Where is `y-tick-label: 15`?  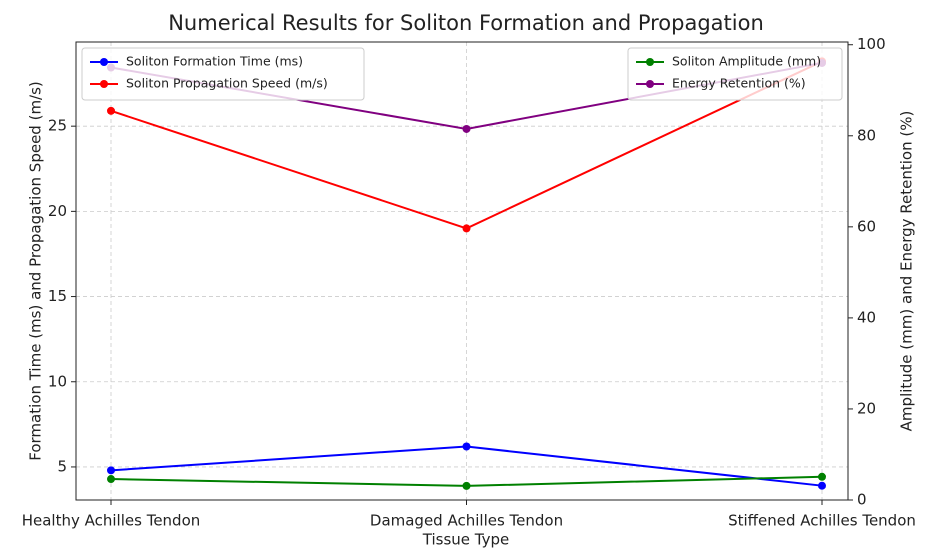
y-tick-label: 15 is located at coordinates (57, 296).